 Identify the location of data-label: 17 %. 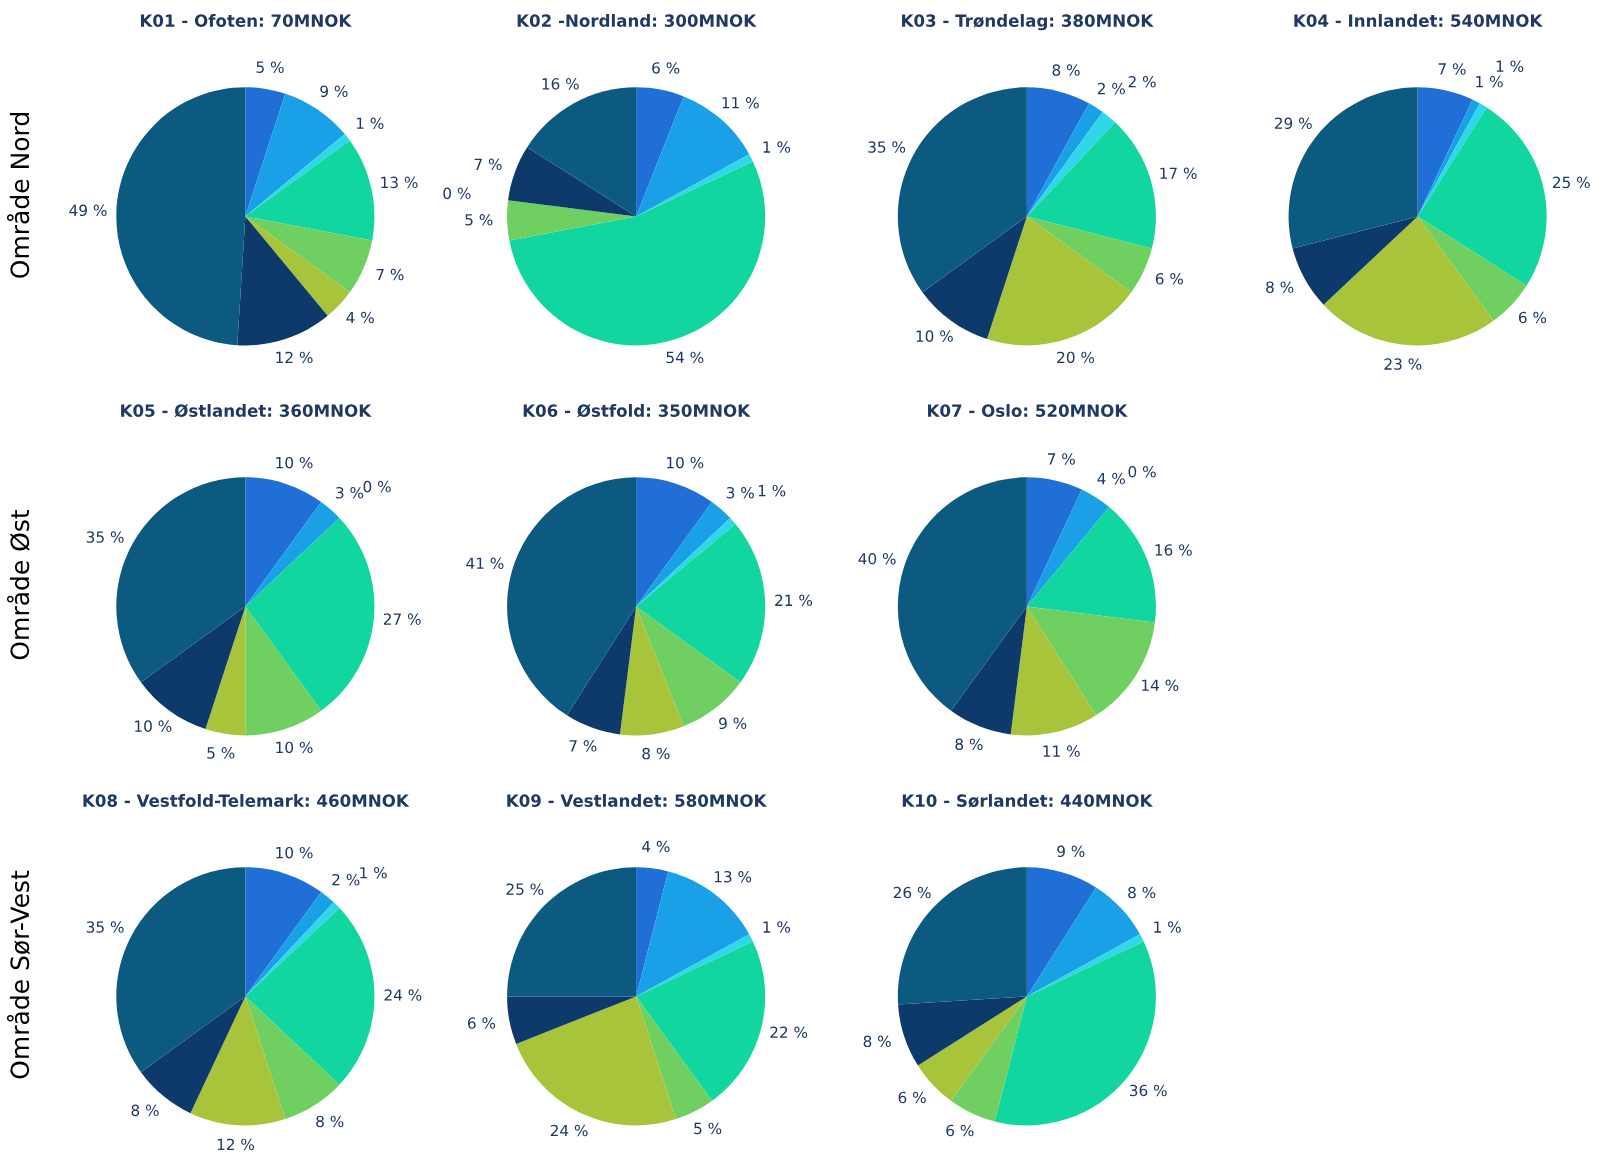
(1178, 173).